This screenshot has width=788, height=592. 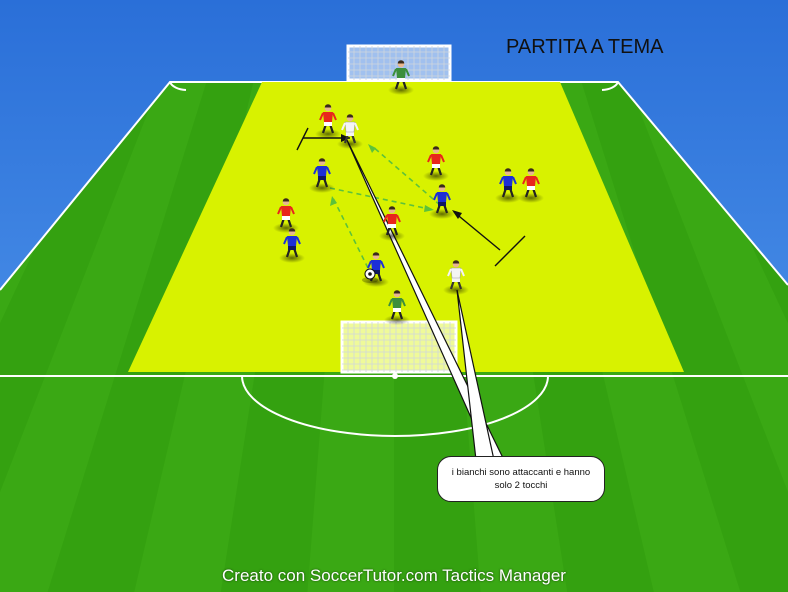 I want to click on pass-arrowheads, so click(x=382, y=178).